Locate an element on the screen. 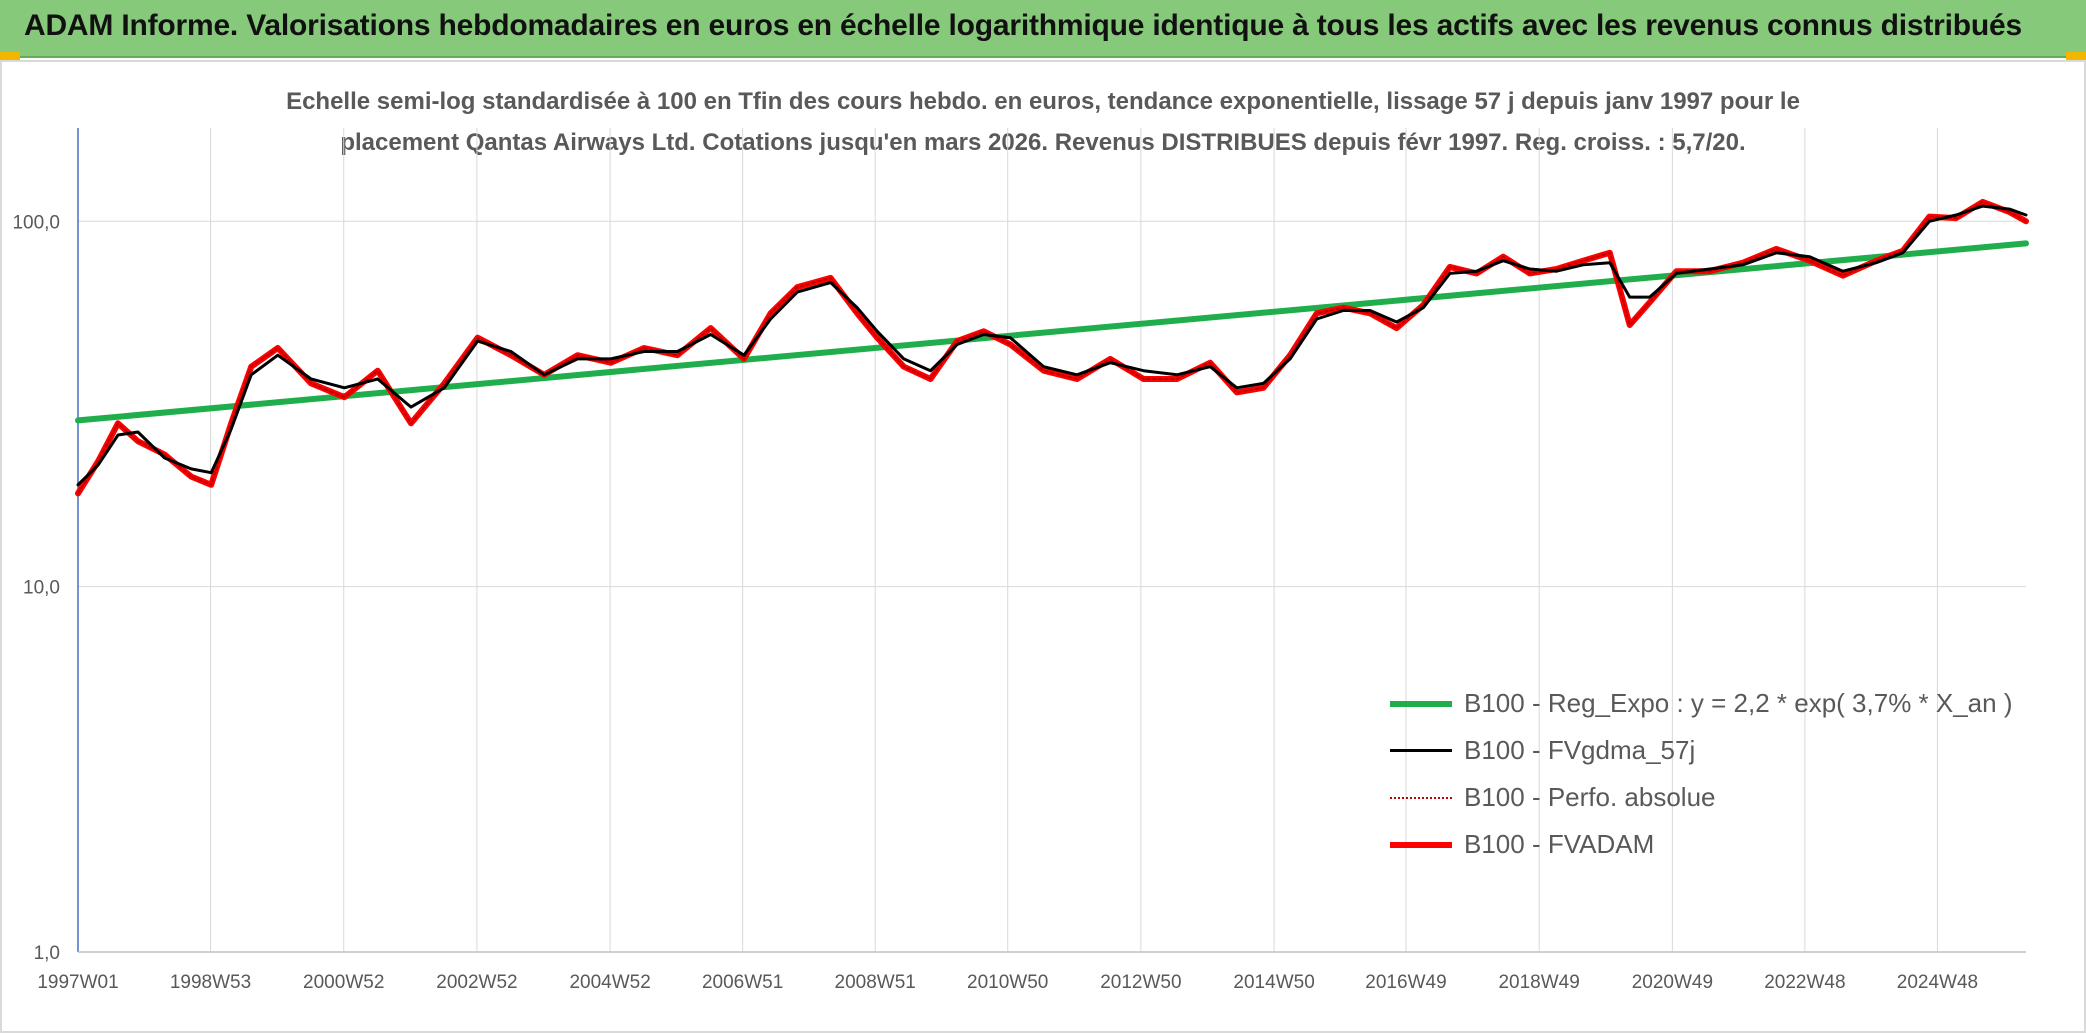 This screenshot has width=2086, height=1033. legend-label-absolute: B100 - Perfo. absolue is located at coordinates (1590, 797).